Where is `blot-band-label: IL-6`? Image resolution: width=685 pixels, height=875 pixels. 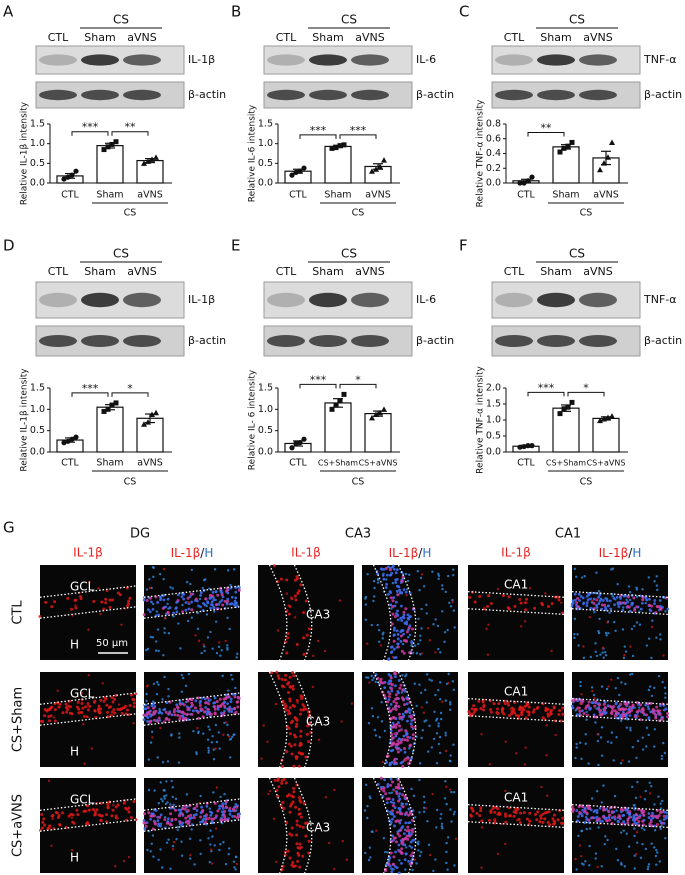
blot-band-label: IL-6 is located at coordinates (426, 59).